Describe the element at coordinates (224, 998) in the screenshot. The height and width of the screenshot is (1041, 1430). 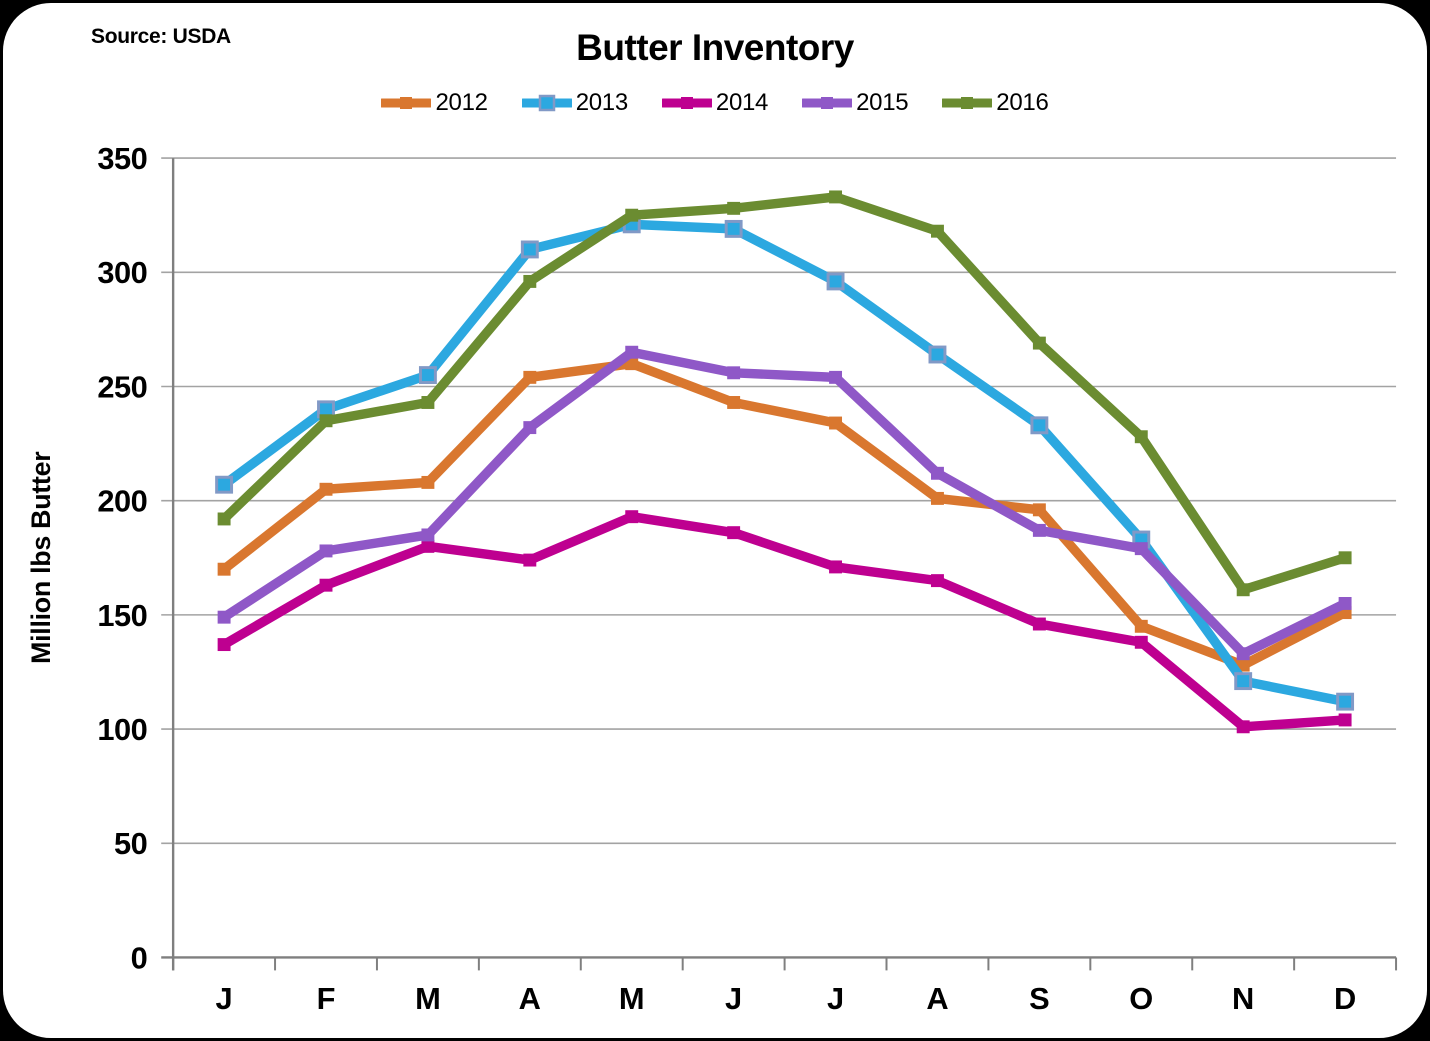
I see `x-tick-label-0: J` at that location.